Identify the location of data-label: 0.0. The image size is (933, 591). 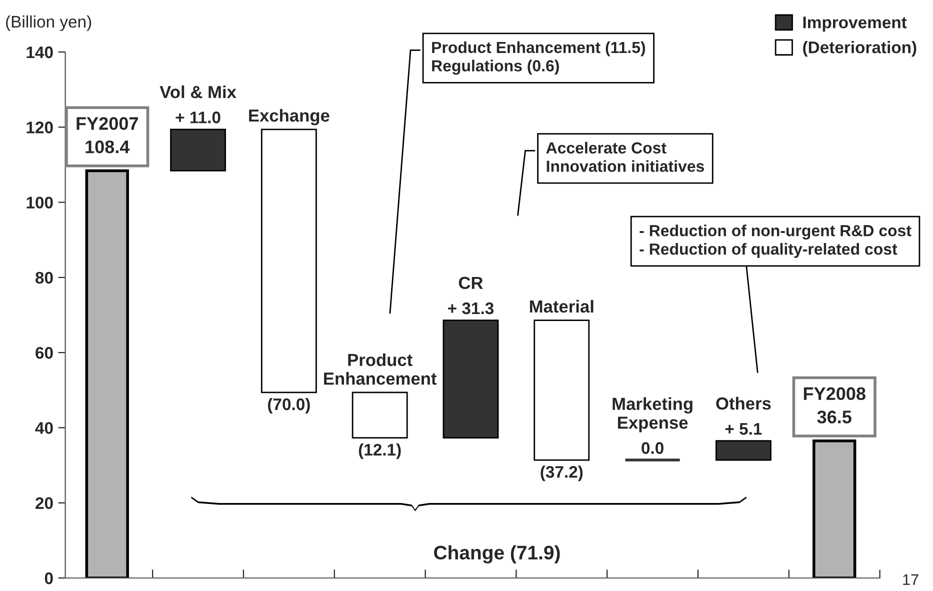
(653, 448).